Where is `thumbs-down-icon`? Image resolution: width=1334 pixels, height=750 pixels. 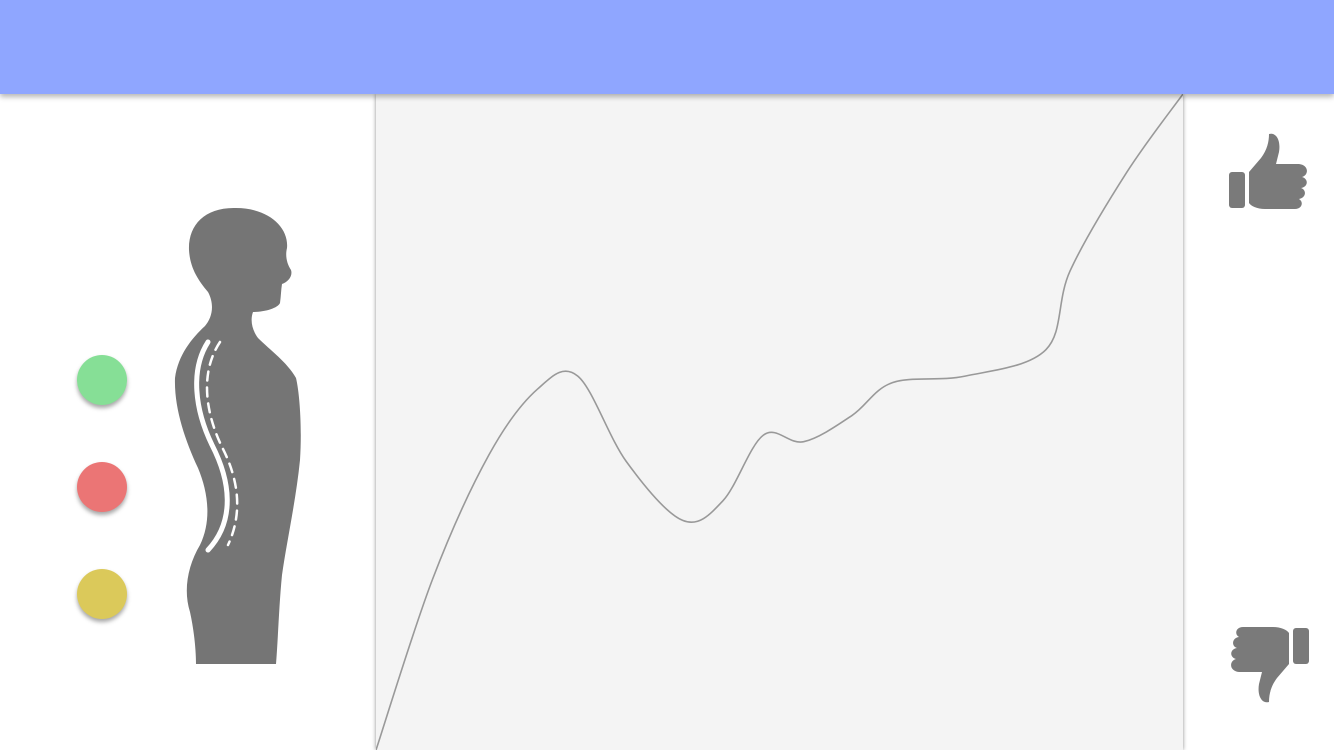 thumbs-down-icon is located at coordinates (1270, 665).